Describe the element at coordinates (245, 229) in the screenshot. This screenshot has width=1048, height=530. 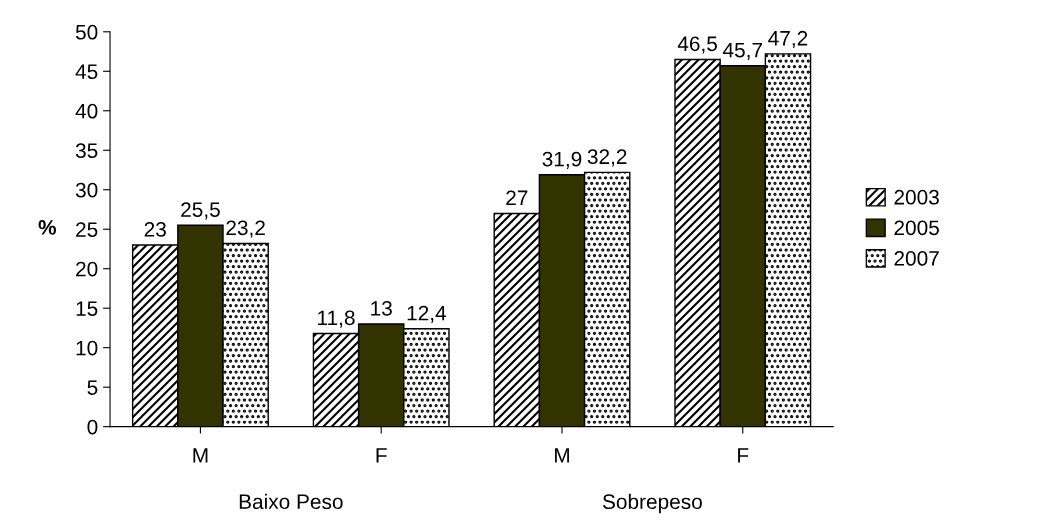
I see `data-label: 23,2` at that location.